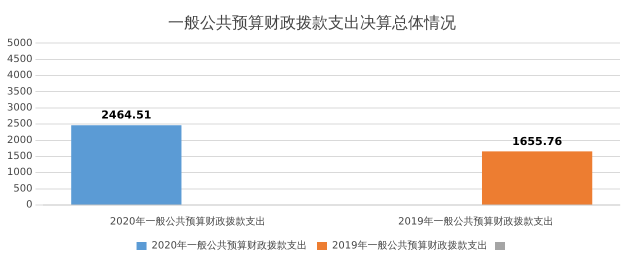  What do you see at coordinates (19, 76) in the screenshot?
I see `y-tick-label: 4000` at bounding box center [19, 76].